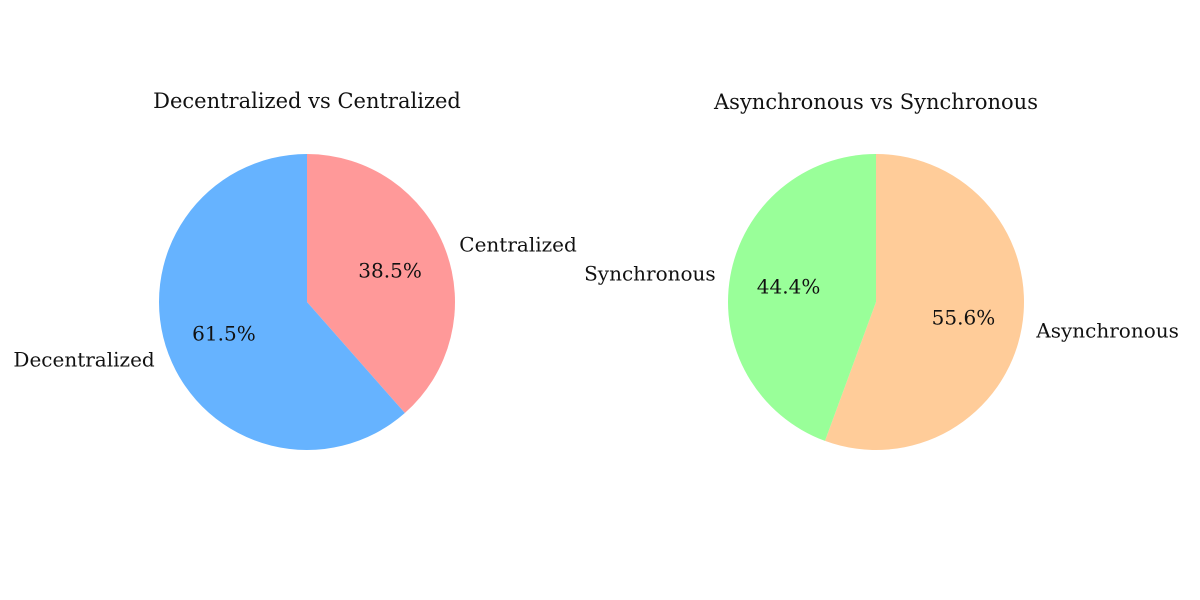 This screenshot has width=1200, height=600. What do you see at coordinates (881, 302) in the screenshot?
I see `pie-labels: 55.6% Asynchronous 44.4% Synchronous` at bounding box center [881, 302].